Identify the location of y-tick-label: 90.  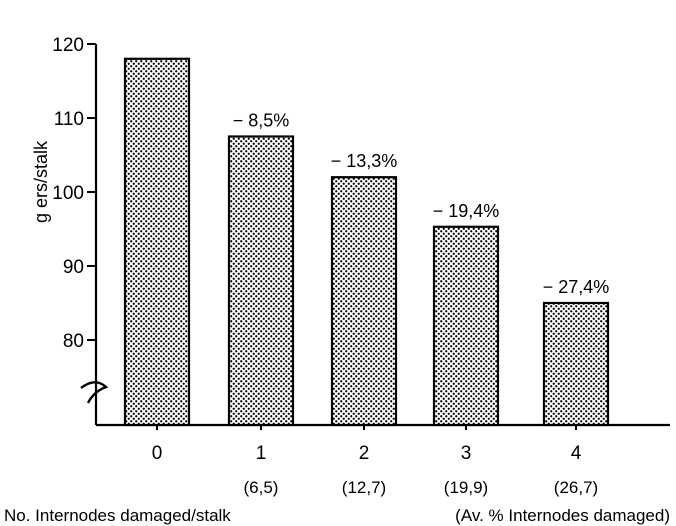
(73, 267).